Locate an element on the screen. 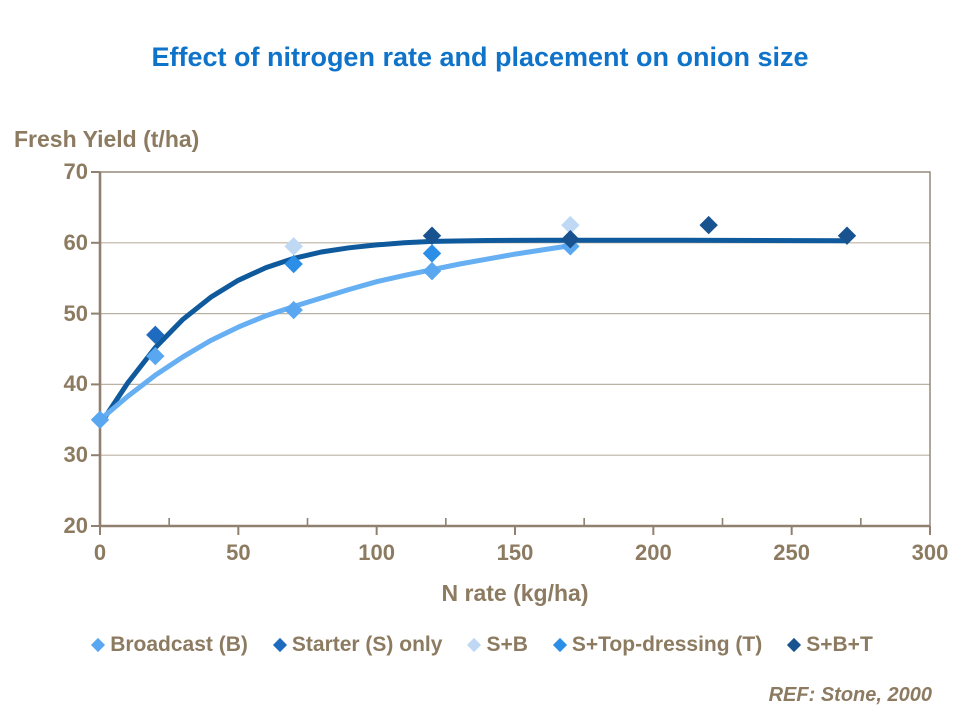  legend-item: S+B is located at coordinates (497, 645).